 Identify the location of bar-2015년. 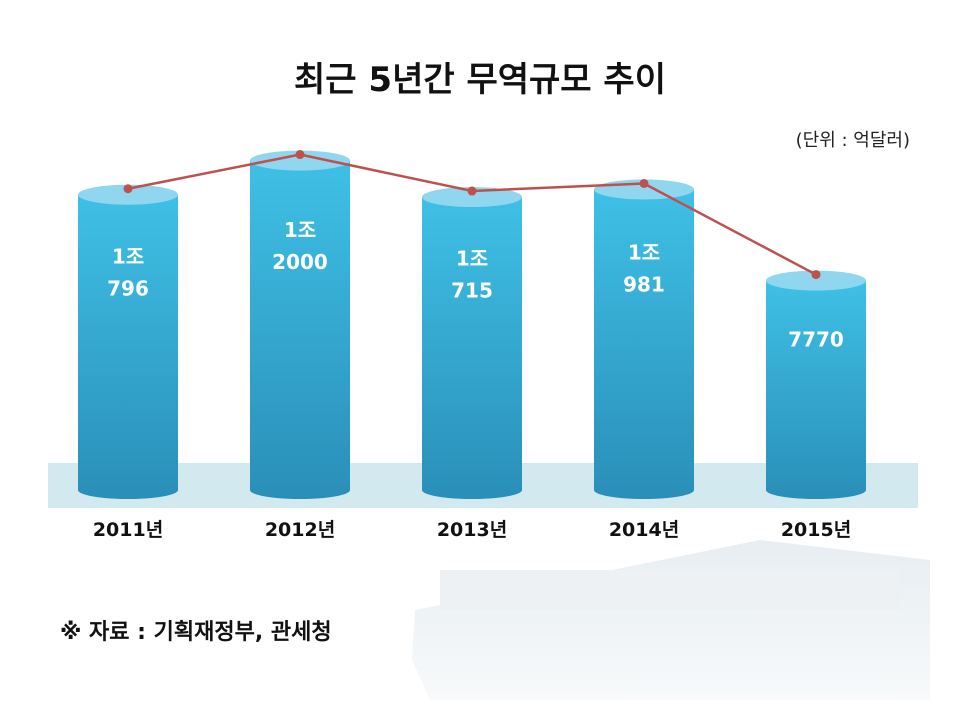
(816, 384).